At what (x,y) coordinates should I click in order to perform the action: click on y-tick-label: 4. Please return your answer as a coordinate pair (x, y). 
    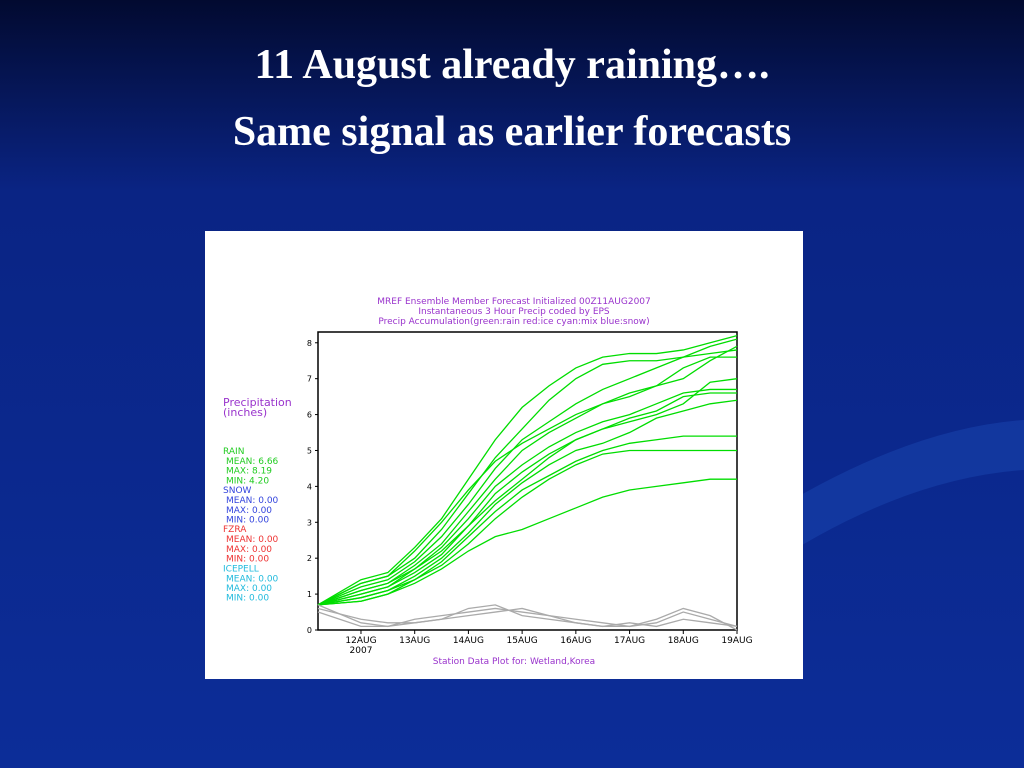
    Looking at the image, I should click on (309, 486).